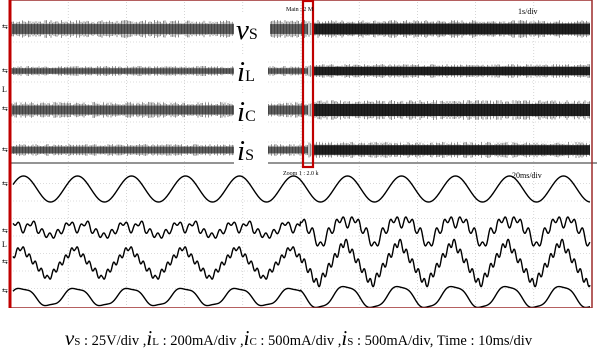 The image size is (597, 361). What do you see at coordinates (246, 112) in the screenshot?
I see `label-ic: iC` at bounding box center [246, 112].